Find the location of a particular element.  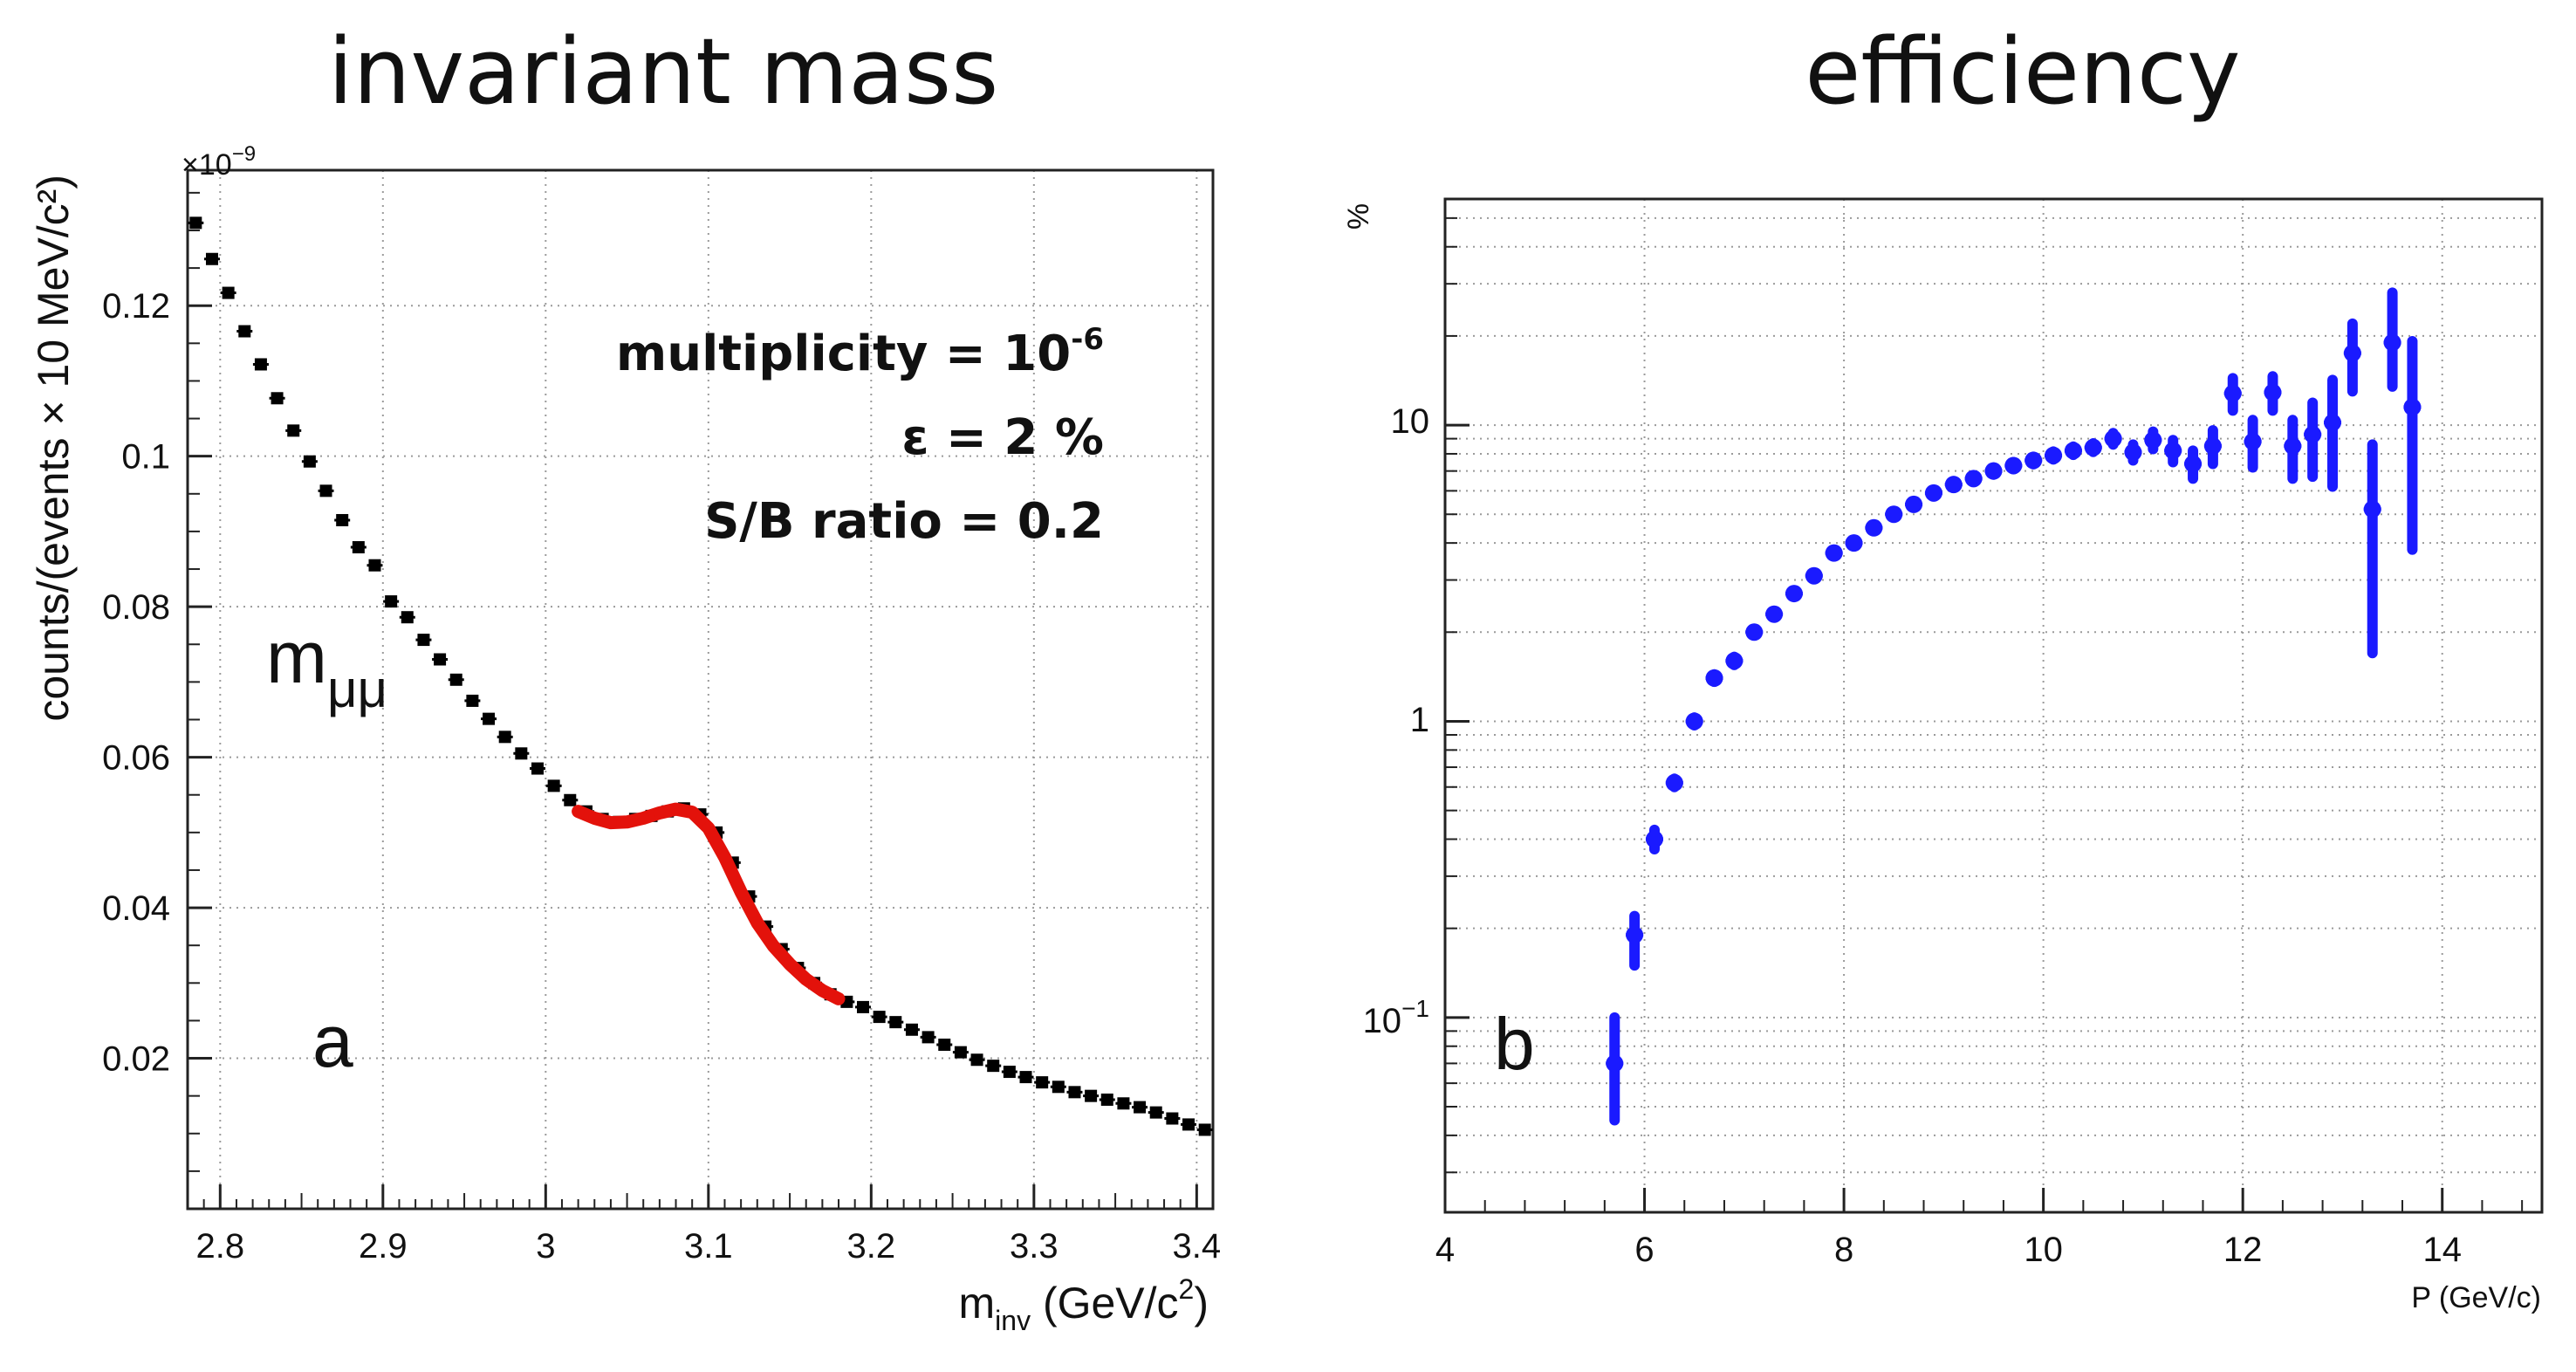

y-exponent: ×10⁻⁹ is located at coordinates (219, 162).